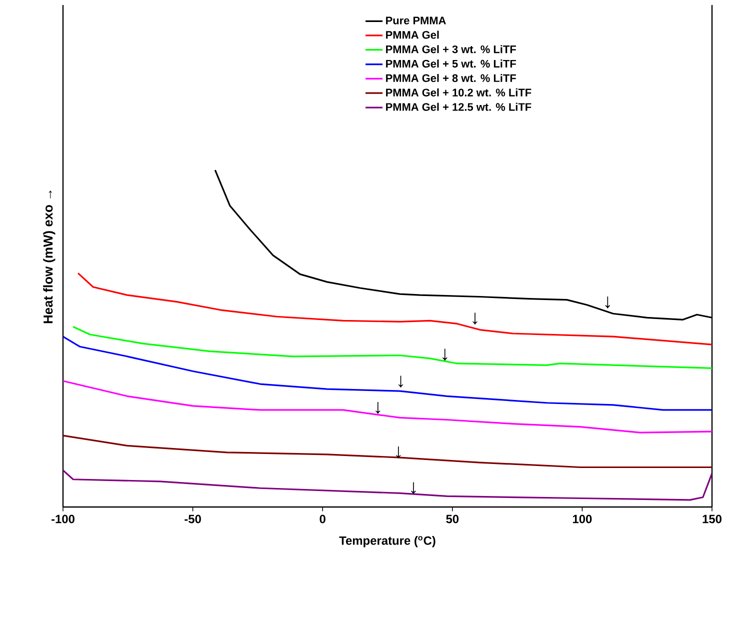  I want to click on x-tick-label: -50, so click(192, 519).